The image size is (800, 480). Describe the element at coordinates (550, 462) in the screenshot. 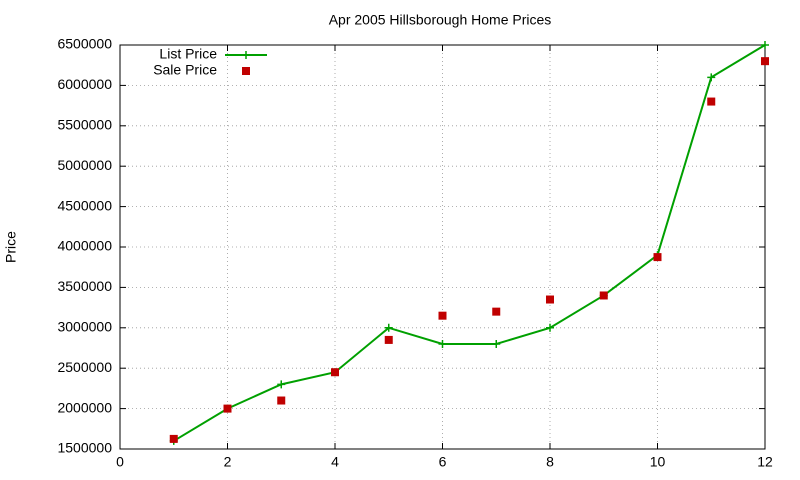

I see `x-tick-label: 8` at that location.